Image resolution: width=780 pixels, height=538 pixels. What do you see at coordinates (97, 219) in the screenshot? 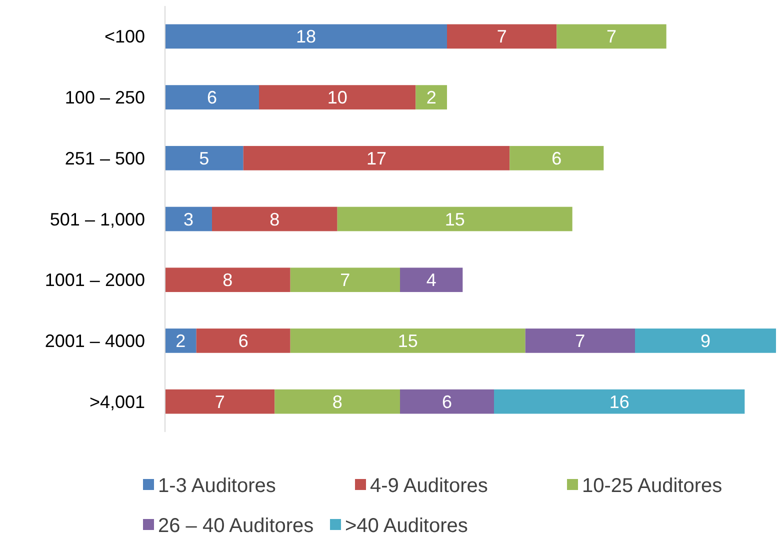
I see `y-tick-label: 501 – 1,000` at bounding box center [97, 219].